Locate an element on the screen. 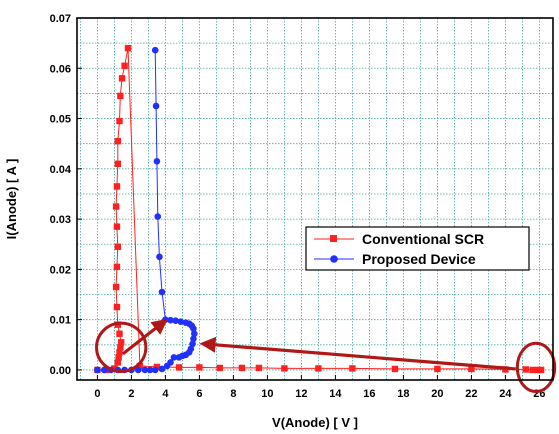 The image size is (559, 434). x-tick-label: 18 is located at coordinates (403, 394).